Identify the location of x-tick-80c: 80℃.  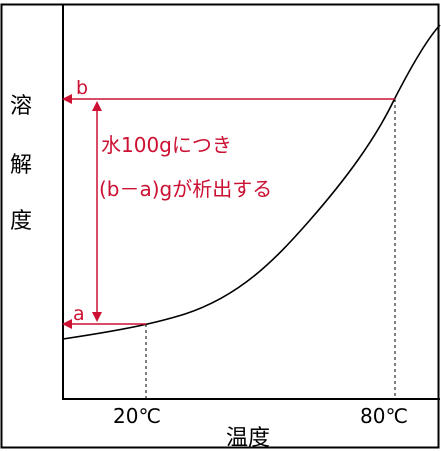
(384, 416).